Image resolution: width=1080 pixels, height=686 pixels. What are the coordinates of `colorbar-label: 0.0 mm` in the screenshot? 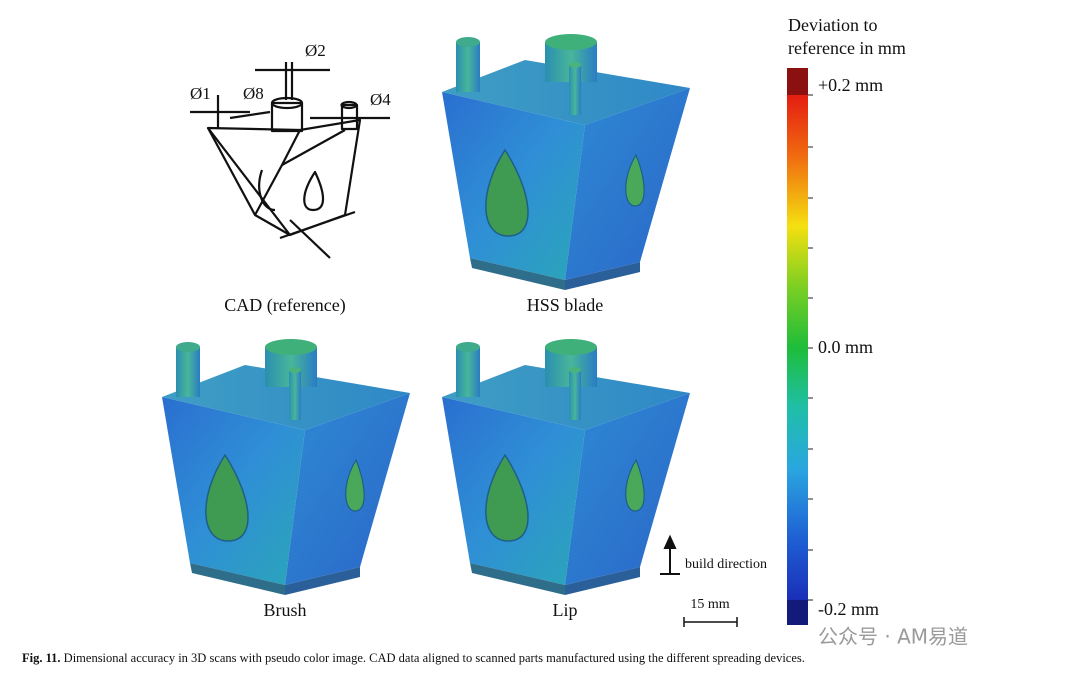 It's located at (845, 347).